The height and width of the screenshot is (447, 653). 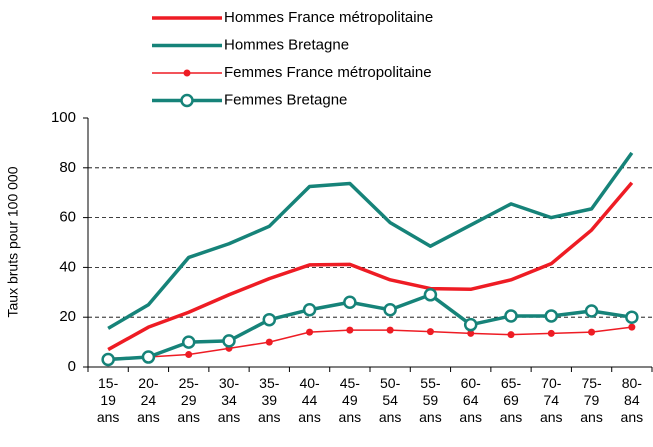 What do you see at coordinates (309, 400) in the screenshot?
I see `x-tick-label: 40- 44 ans` at bounding box center [309, 400].